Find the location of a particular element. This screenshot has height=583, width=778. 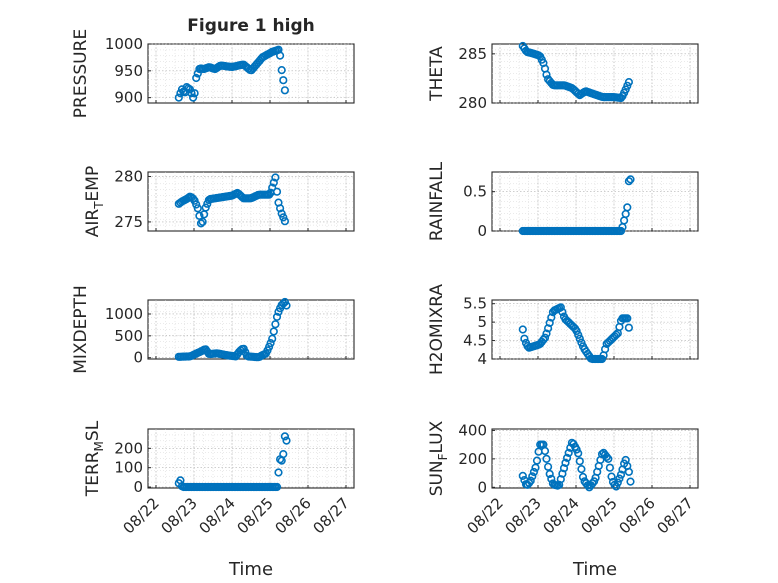

y-axis-label: SUNFLUX is located at coordinates (438, 458).